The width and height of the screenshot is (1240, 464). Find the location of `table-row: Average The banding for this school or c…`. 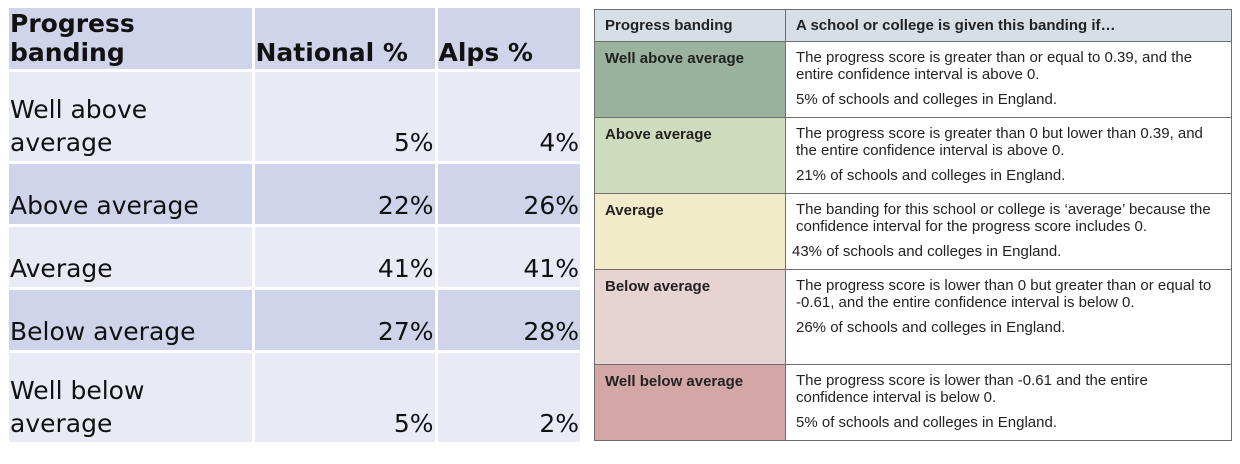

table-row: Average The banding for this school or c… is located at coordinates (913, 231).